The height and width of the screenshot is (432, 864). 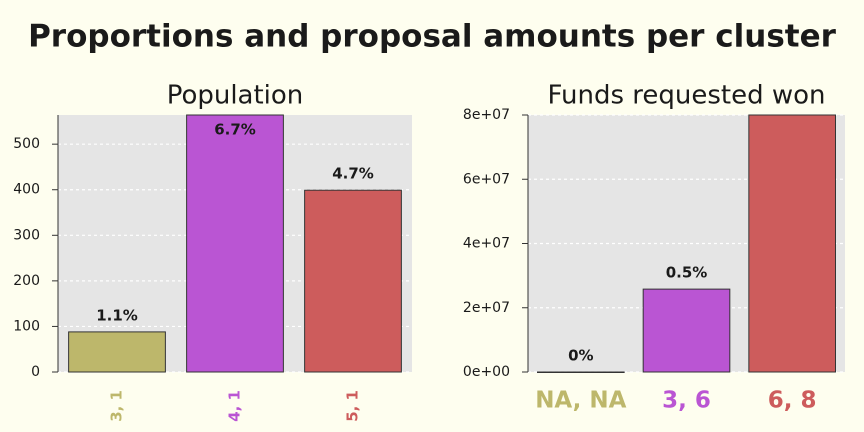 I want to click on x-tick-label: 3, 6, so click(x=686, y=401).